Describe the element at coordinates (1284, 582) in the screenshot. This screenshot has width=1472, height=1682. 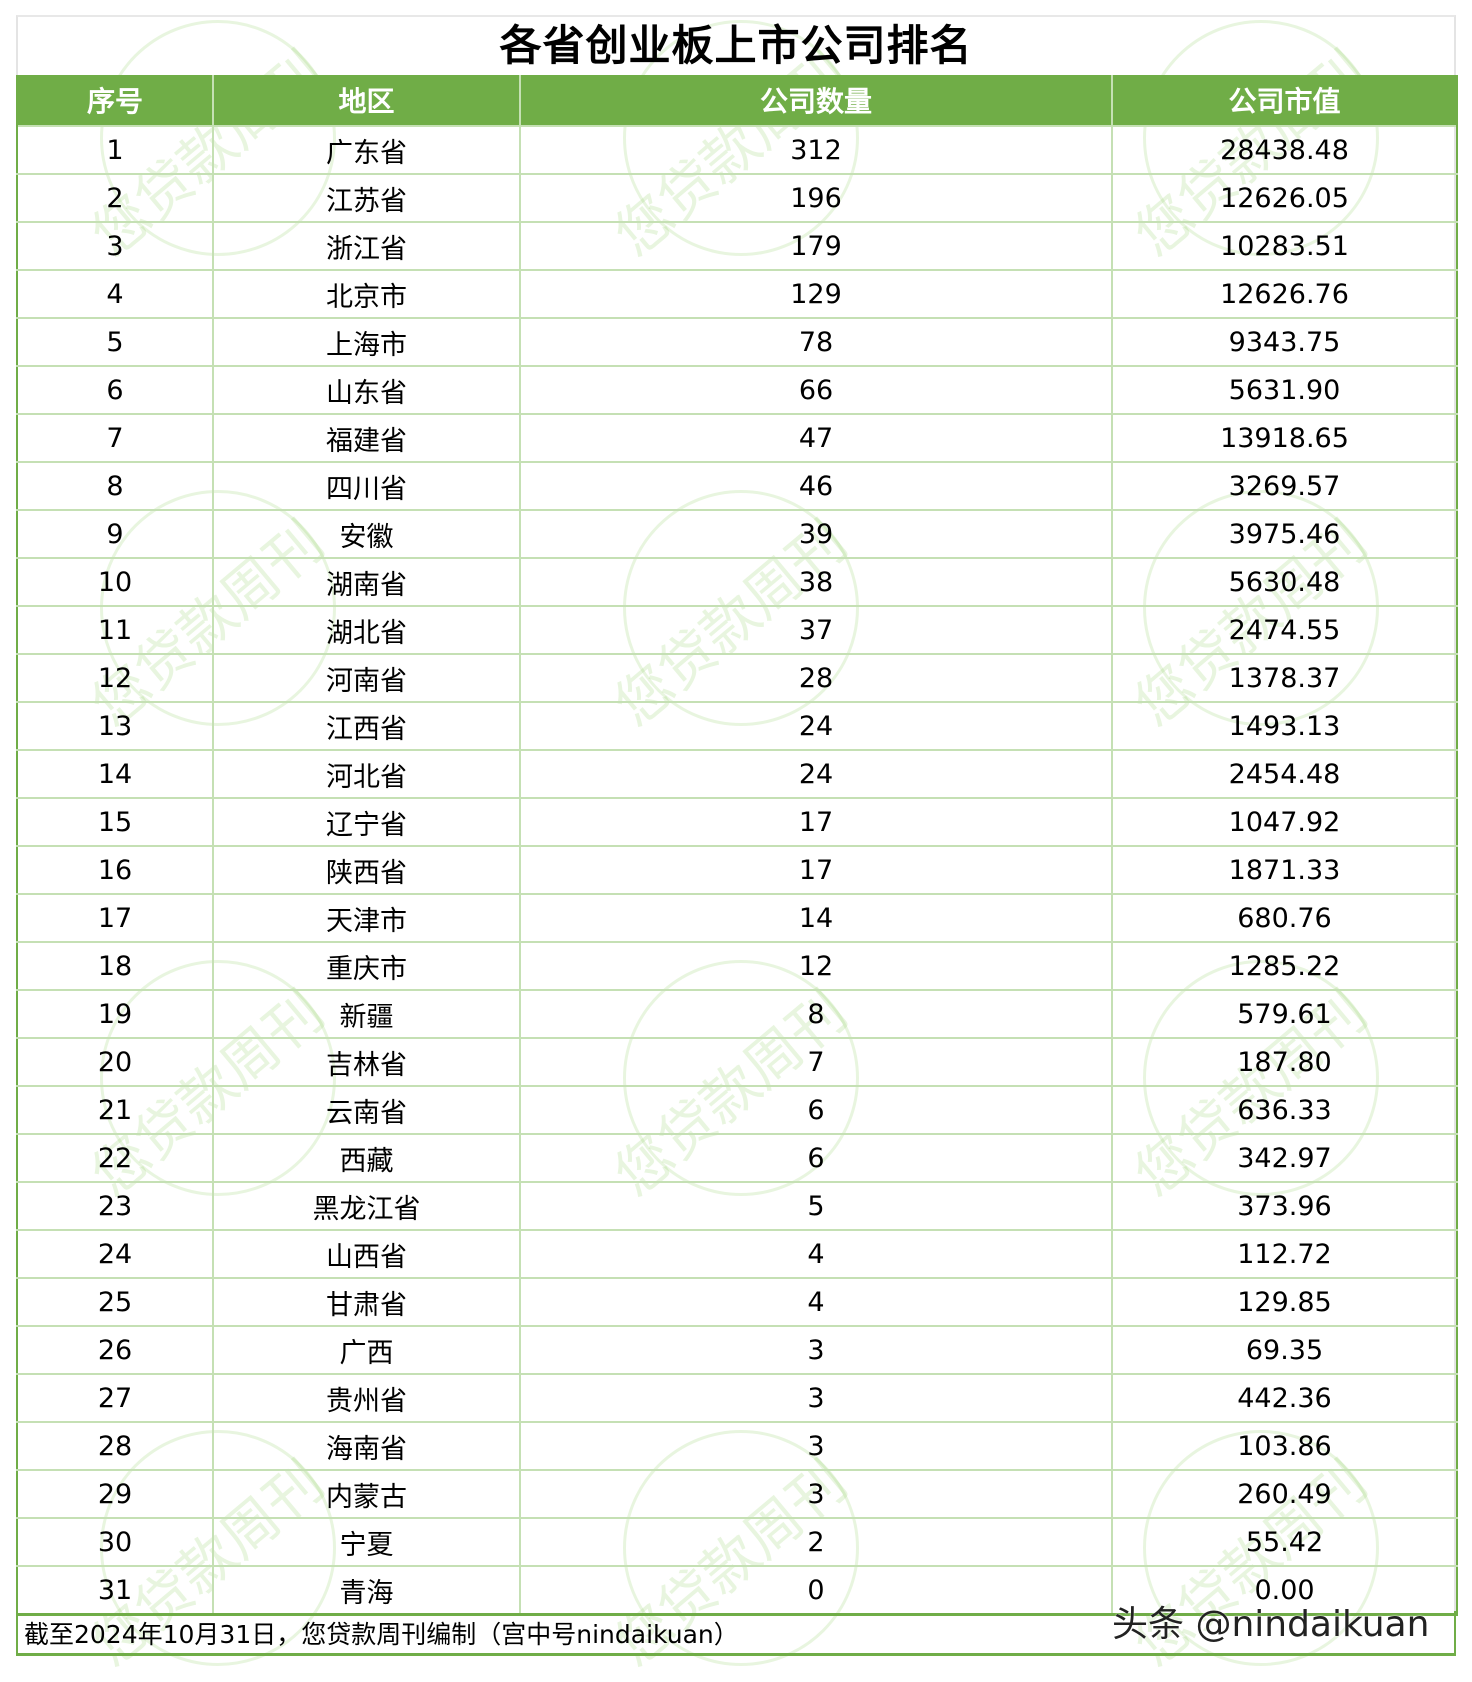
I see `cell-market-value: 5630.48` at that location.